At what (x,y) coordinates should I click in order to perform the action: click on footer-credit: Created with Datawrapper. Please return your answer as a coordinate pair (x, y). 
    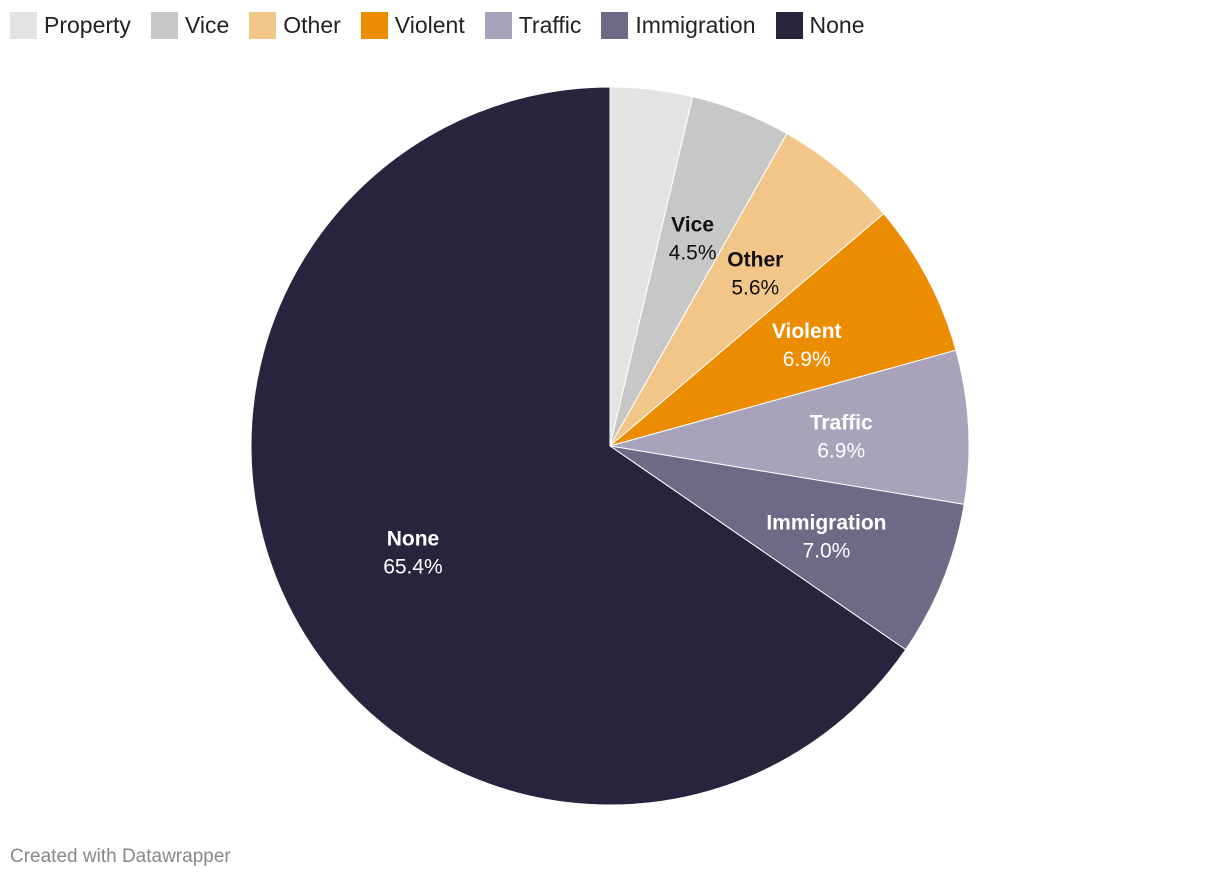
    Looking at the image, I should click on (120, 856).